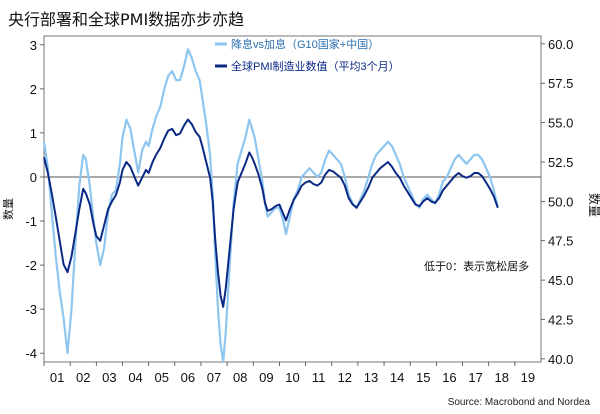  What do you see at coordinates (449, 377) in the screenshot?
I see `x-tick-label: 16` at bounding box center [449, 377].